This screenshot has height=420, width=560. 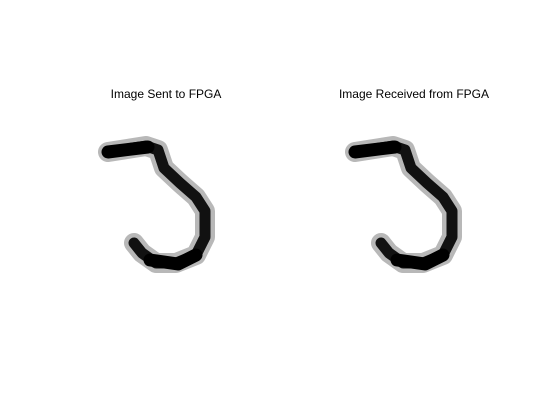 What do you see at coordinates (403, 204) in the screenshot?
I see `digit-image-received` at bounding box center [403, 204].